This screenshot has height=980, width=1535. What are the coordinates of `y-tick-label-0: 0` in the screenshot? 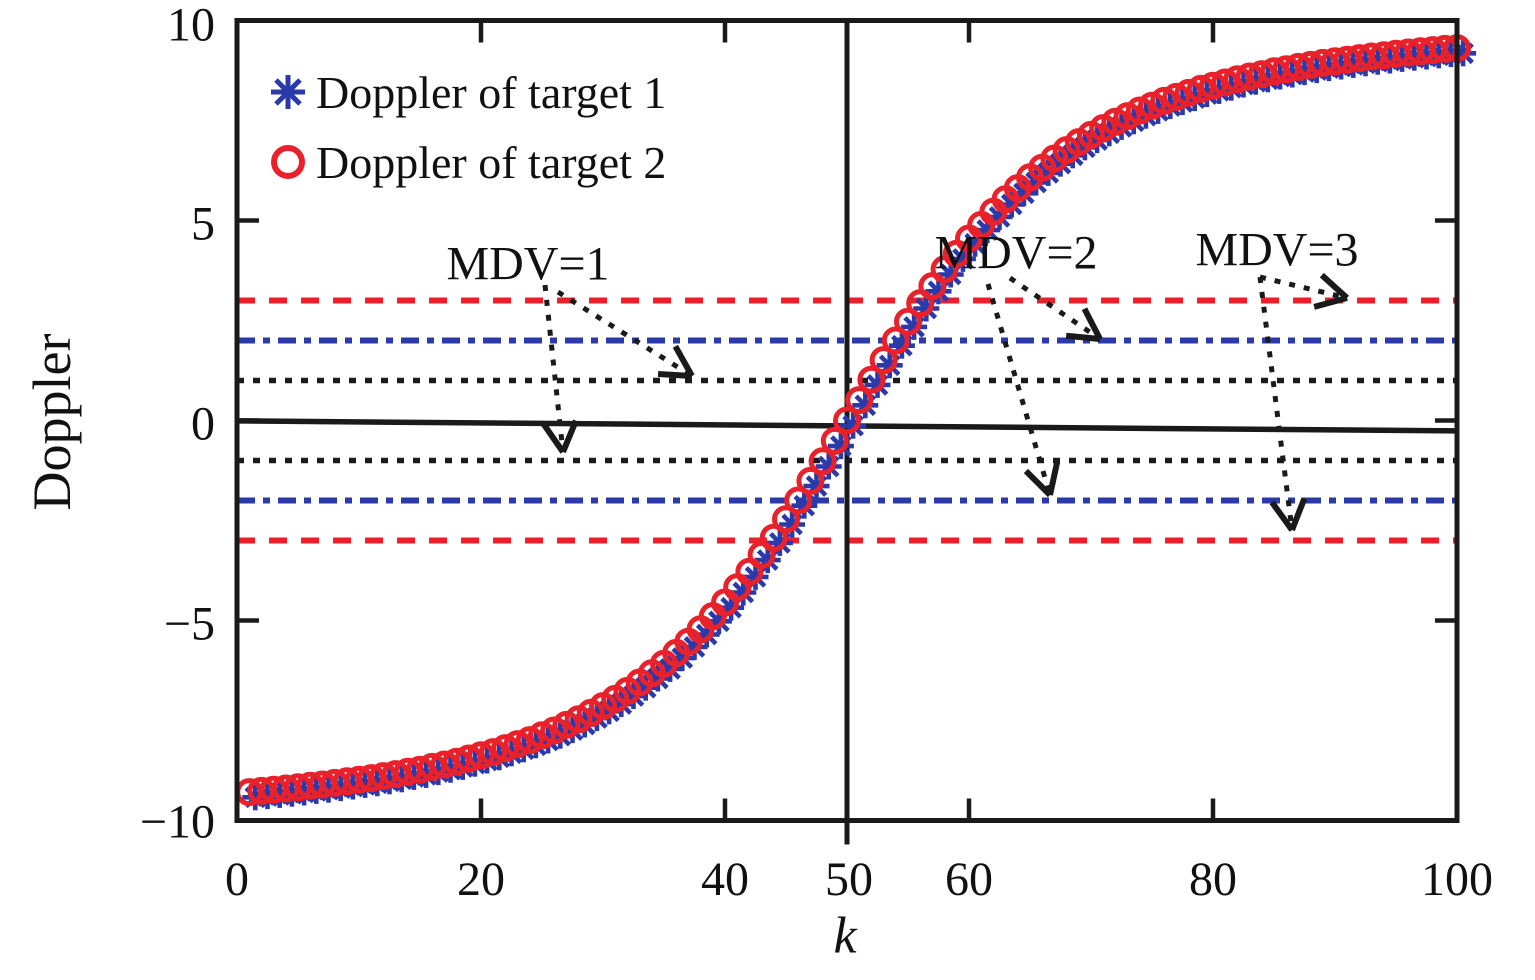 It's located at (203, 424).